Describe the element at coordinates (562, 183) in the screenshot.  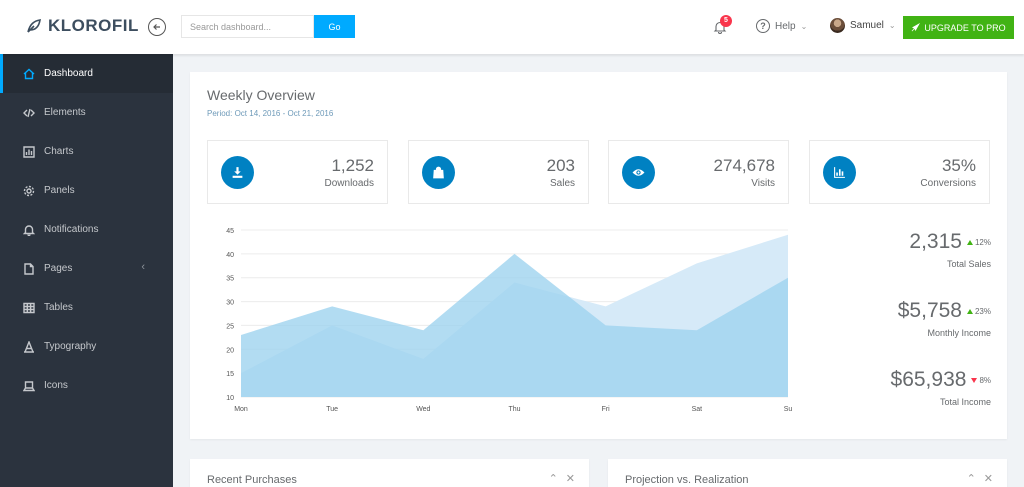
I see `metric-label: Sales` at that location.